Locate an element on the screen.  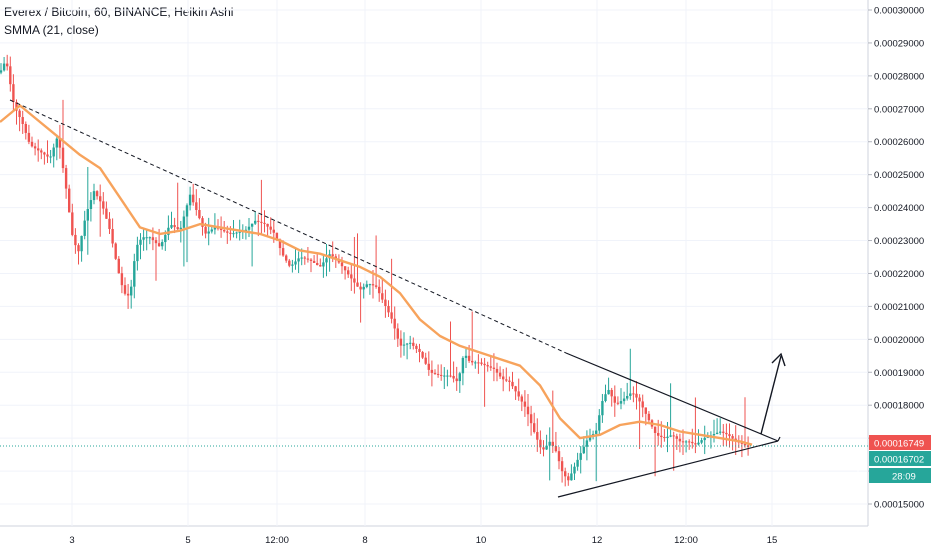
y-tick-label: 0.00020000 is located at coordinates (899, 340).